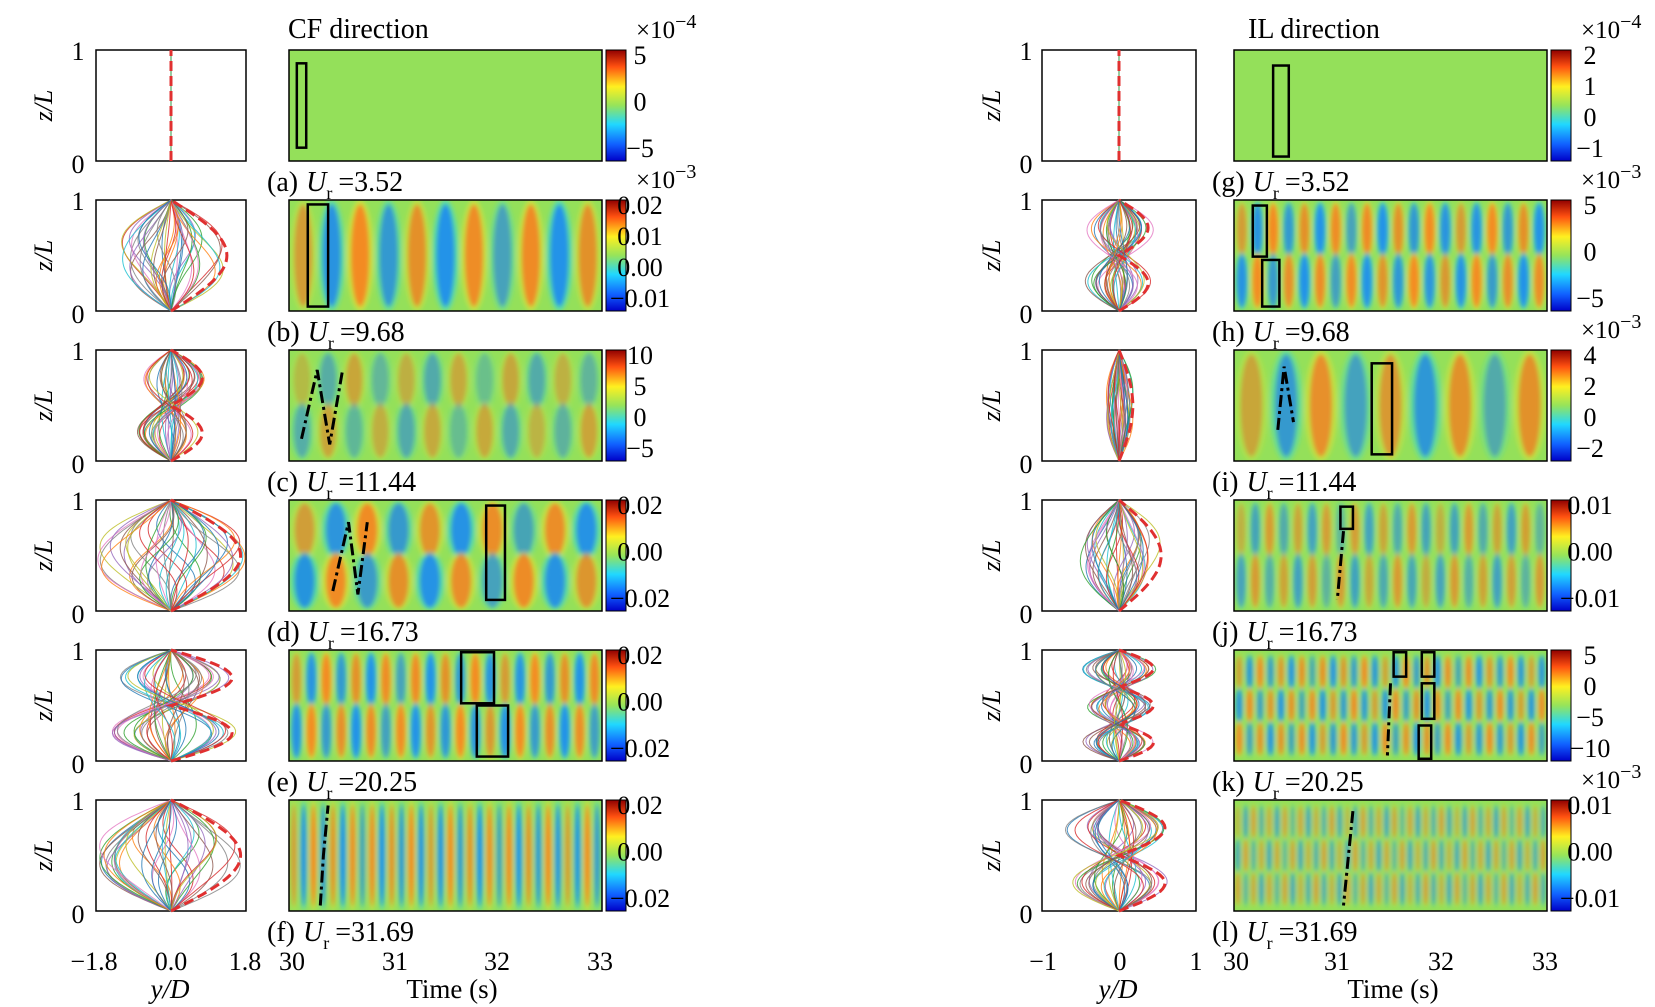 This screenshot has width=1655, height=1007. Describe the element at coordinates (1284, 935) in the screenshot. I see `panel-caption: (l) Ur =31.69` at that location.